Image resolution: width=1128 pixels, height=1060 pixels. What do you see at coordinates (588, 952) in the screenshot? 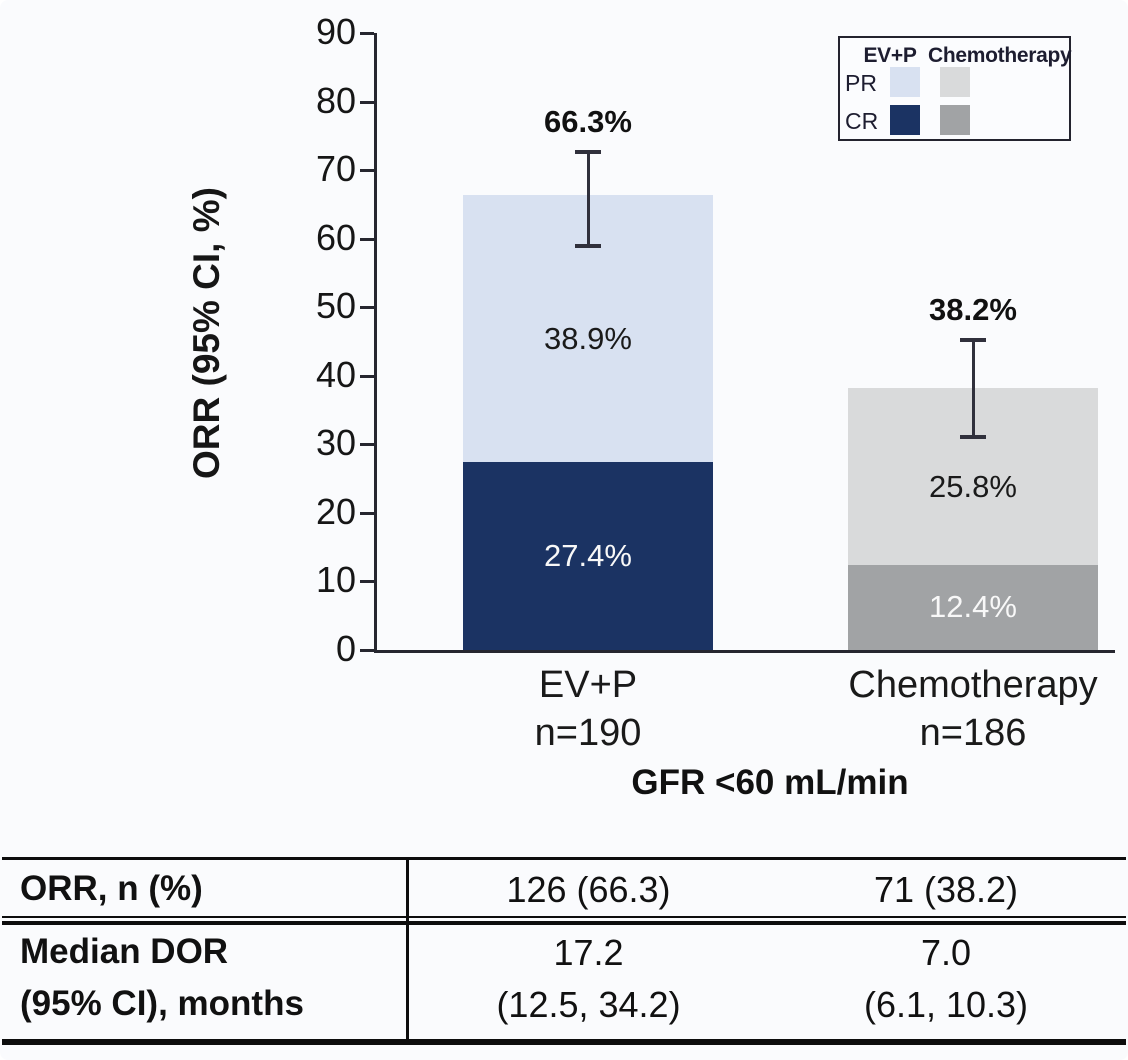
I see `table-row2-evp-value-line1: 17.2` at bounding box center [588, 952].